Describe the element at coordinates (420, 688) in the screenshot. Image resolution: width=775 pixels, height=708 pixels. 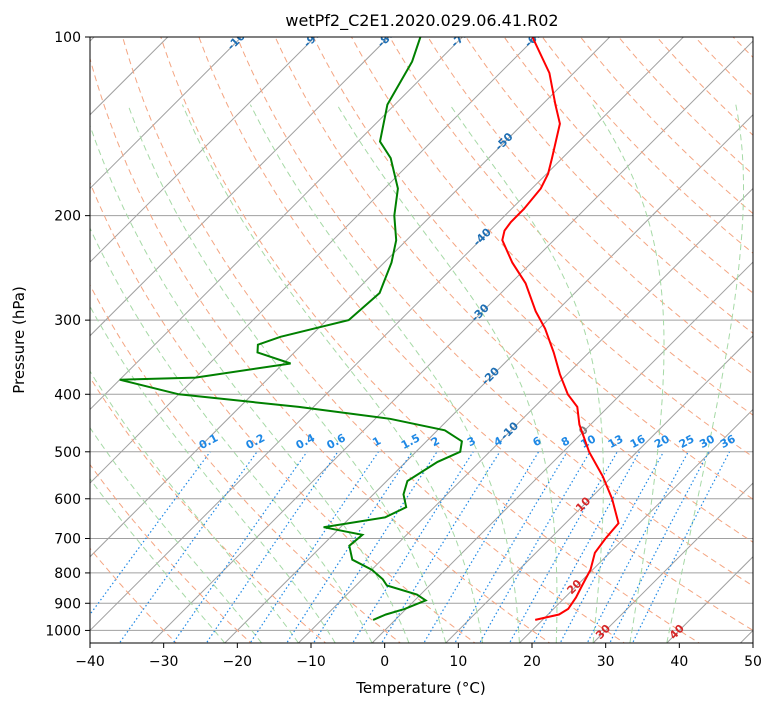
I see `x-axis-label: Temperature (°C)` at that location.